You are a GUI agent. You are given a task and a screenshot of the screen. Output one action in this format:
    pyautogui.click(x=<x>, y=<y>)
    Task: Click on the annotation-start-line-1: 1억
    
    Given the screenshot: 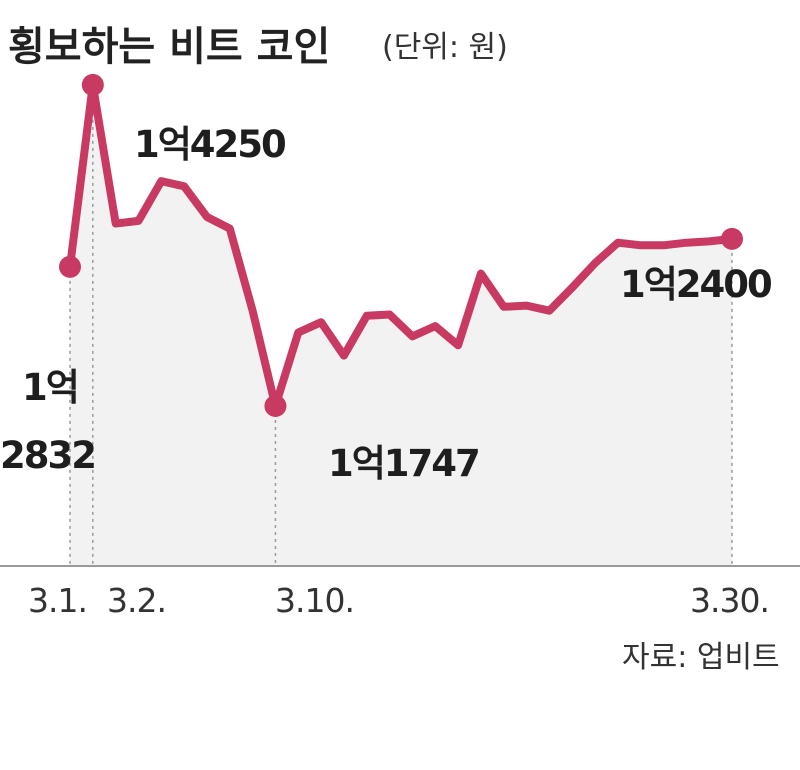 What is the action you would take?
    pyautogui.click(x=50, y=387)
    